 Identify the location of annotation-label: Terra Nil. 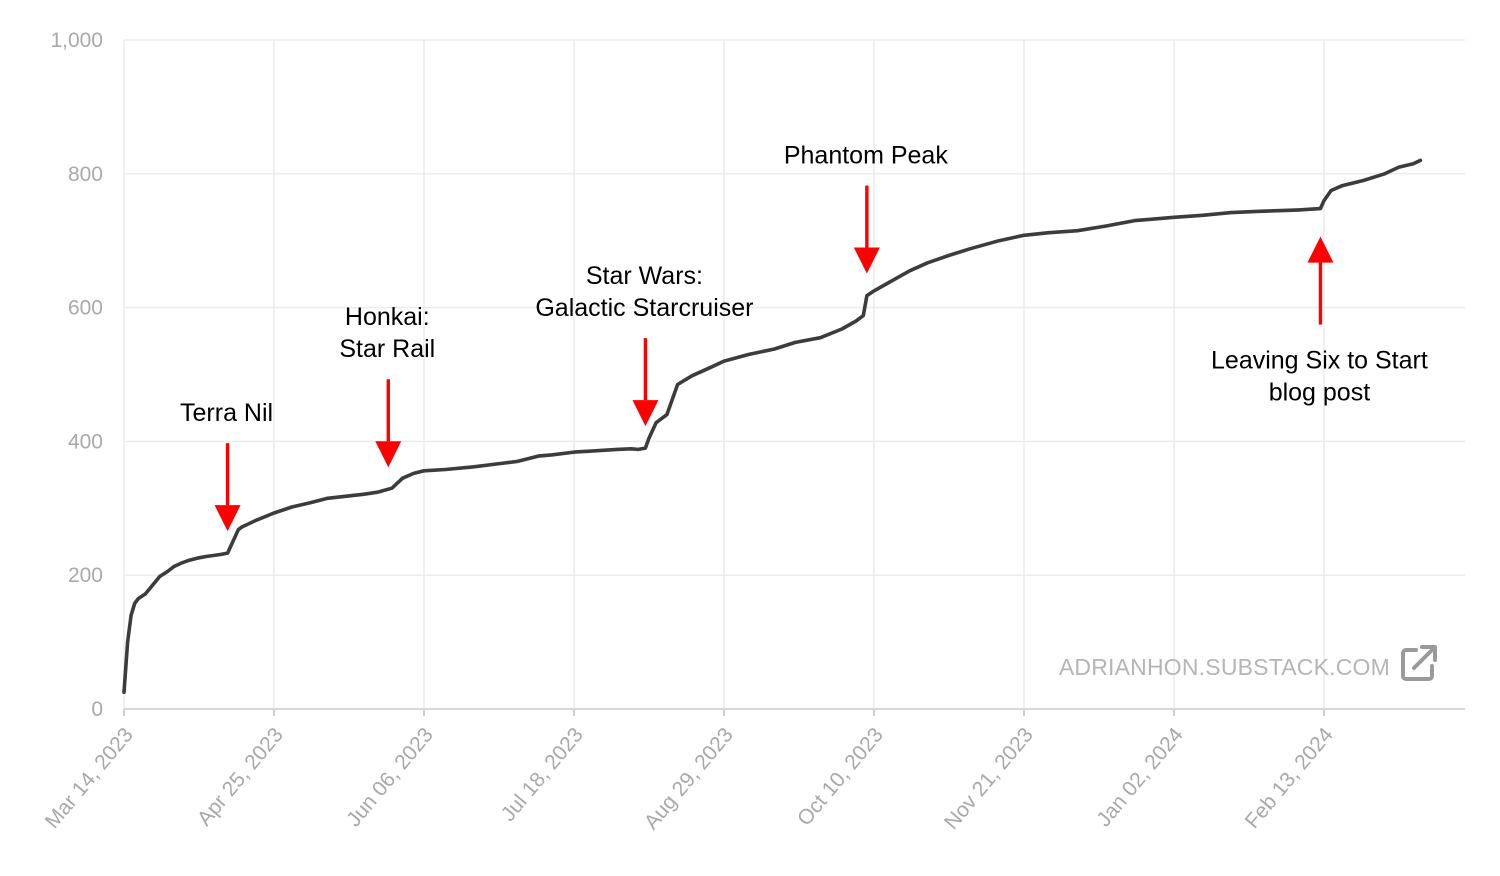
(226, 413).